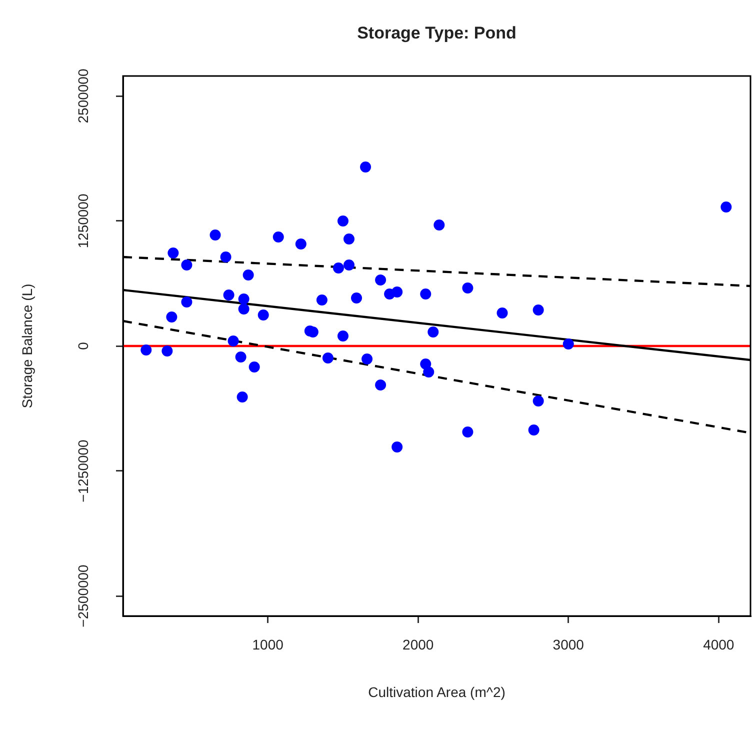 Image resolution: width=756 pixels, height=735 pixels. What do you see at coordinates (26, 346) in the screenshot?
I see `y-axis-title: Storage Balance (L)` at bounding box center [26, 346].